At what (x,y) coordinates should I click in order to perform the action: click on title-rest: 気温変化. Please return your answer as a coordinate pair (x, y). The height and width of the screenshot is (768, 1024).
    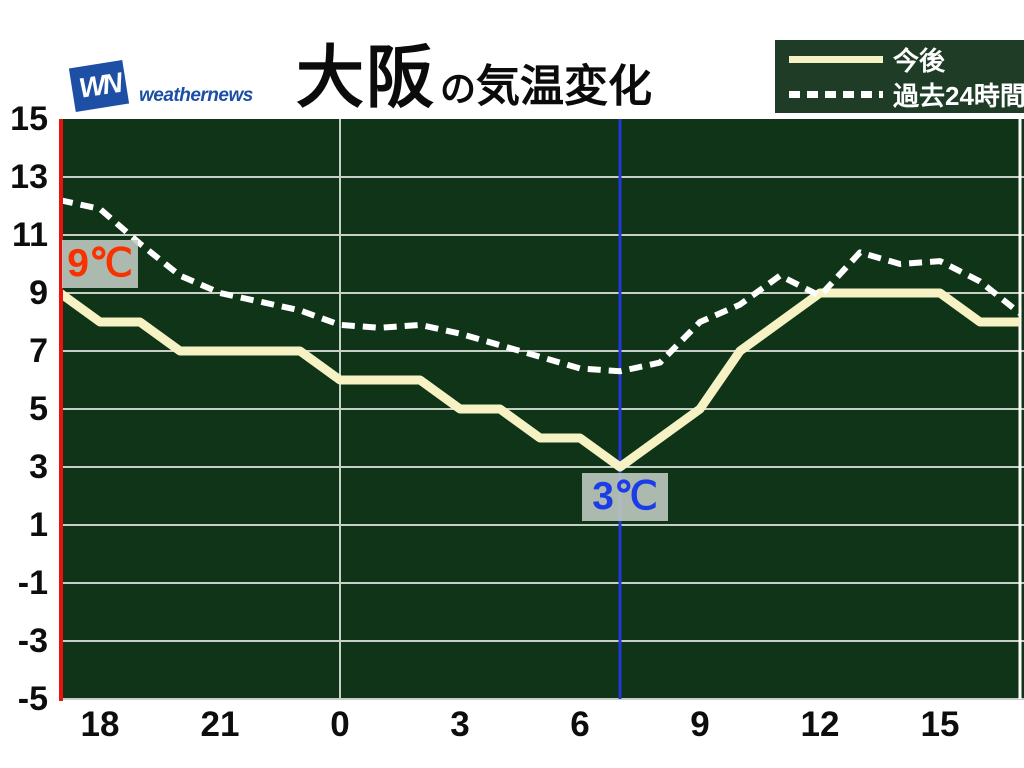
    Looking at the image, I should click on (564, 86).